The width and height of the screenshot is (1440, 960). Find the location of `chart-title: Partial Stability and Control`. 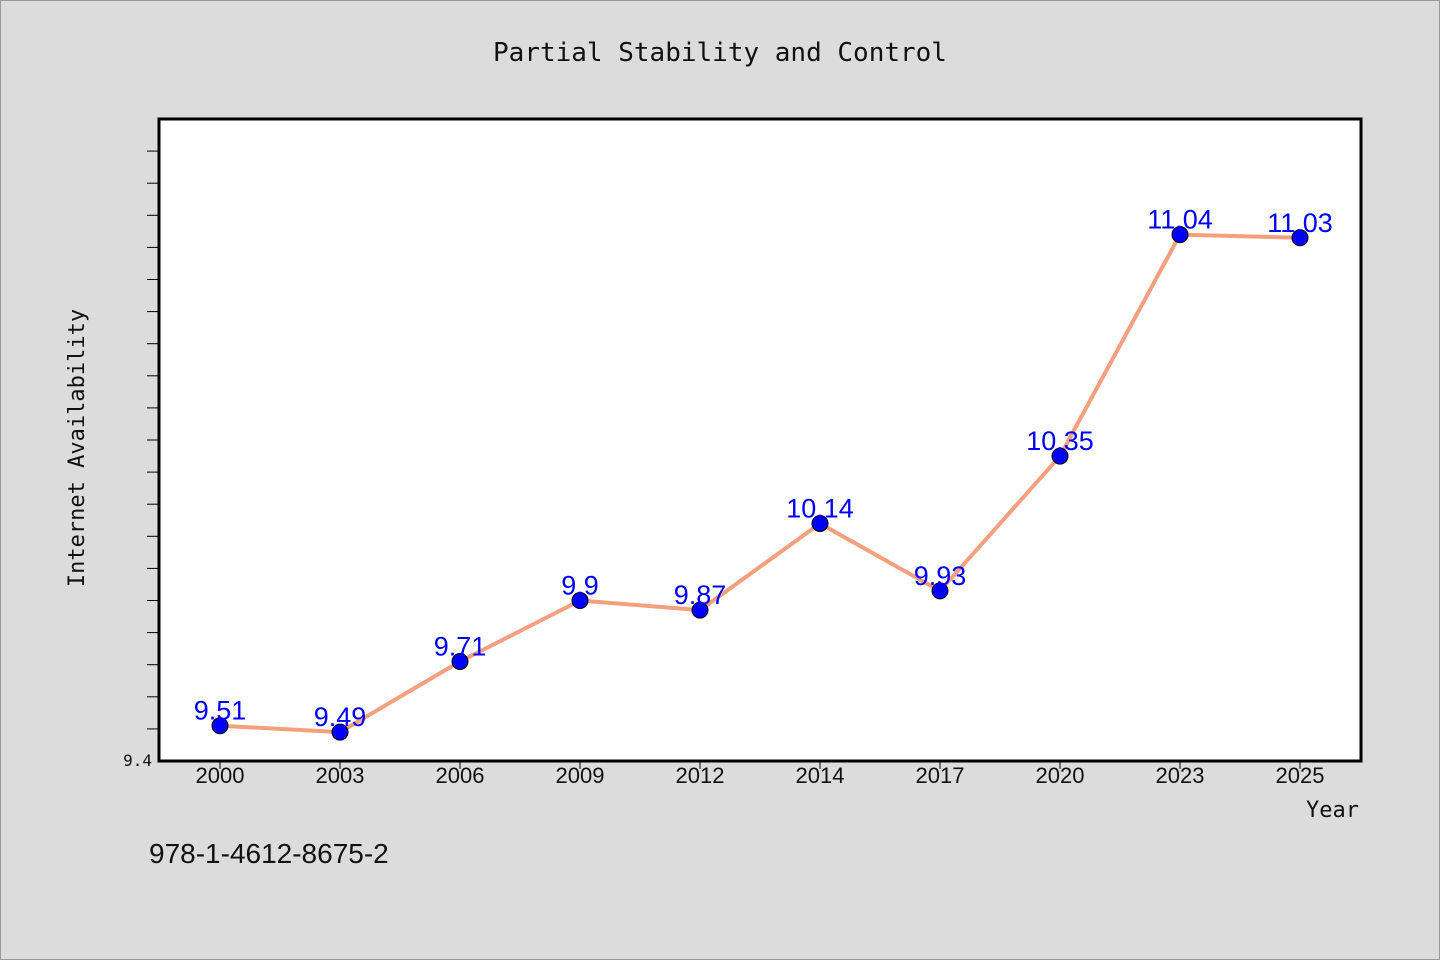

chart-title: Partial Stability and Control is located at coordinates (720, 53).